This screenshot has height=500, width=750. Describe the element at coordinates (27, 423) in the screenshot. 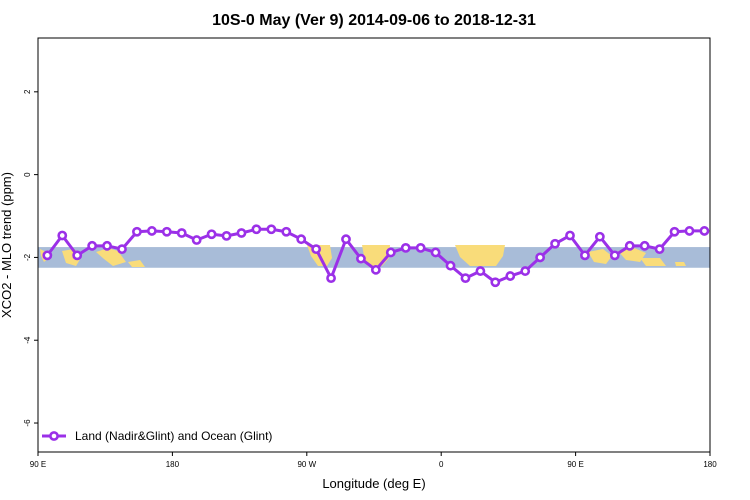

I see `y-tick-label: -6` at that location.